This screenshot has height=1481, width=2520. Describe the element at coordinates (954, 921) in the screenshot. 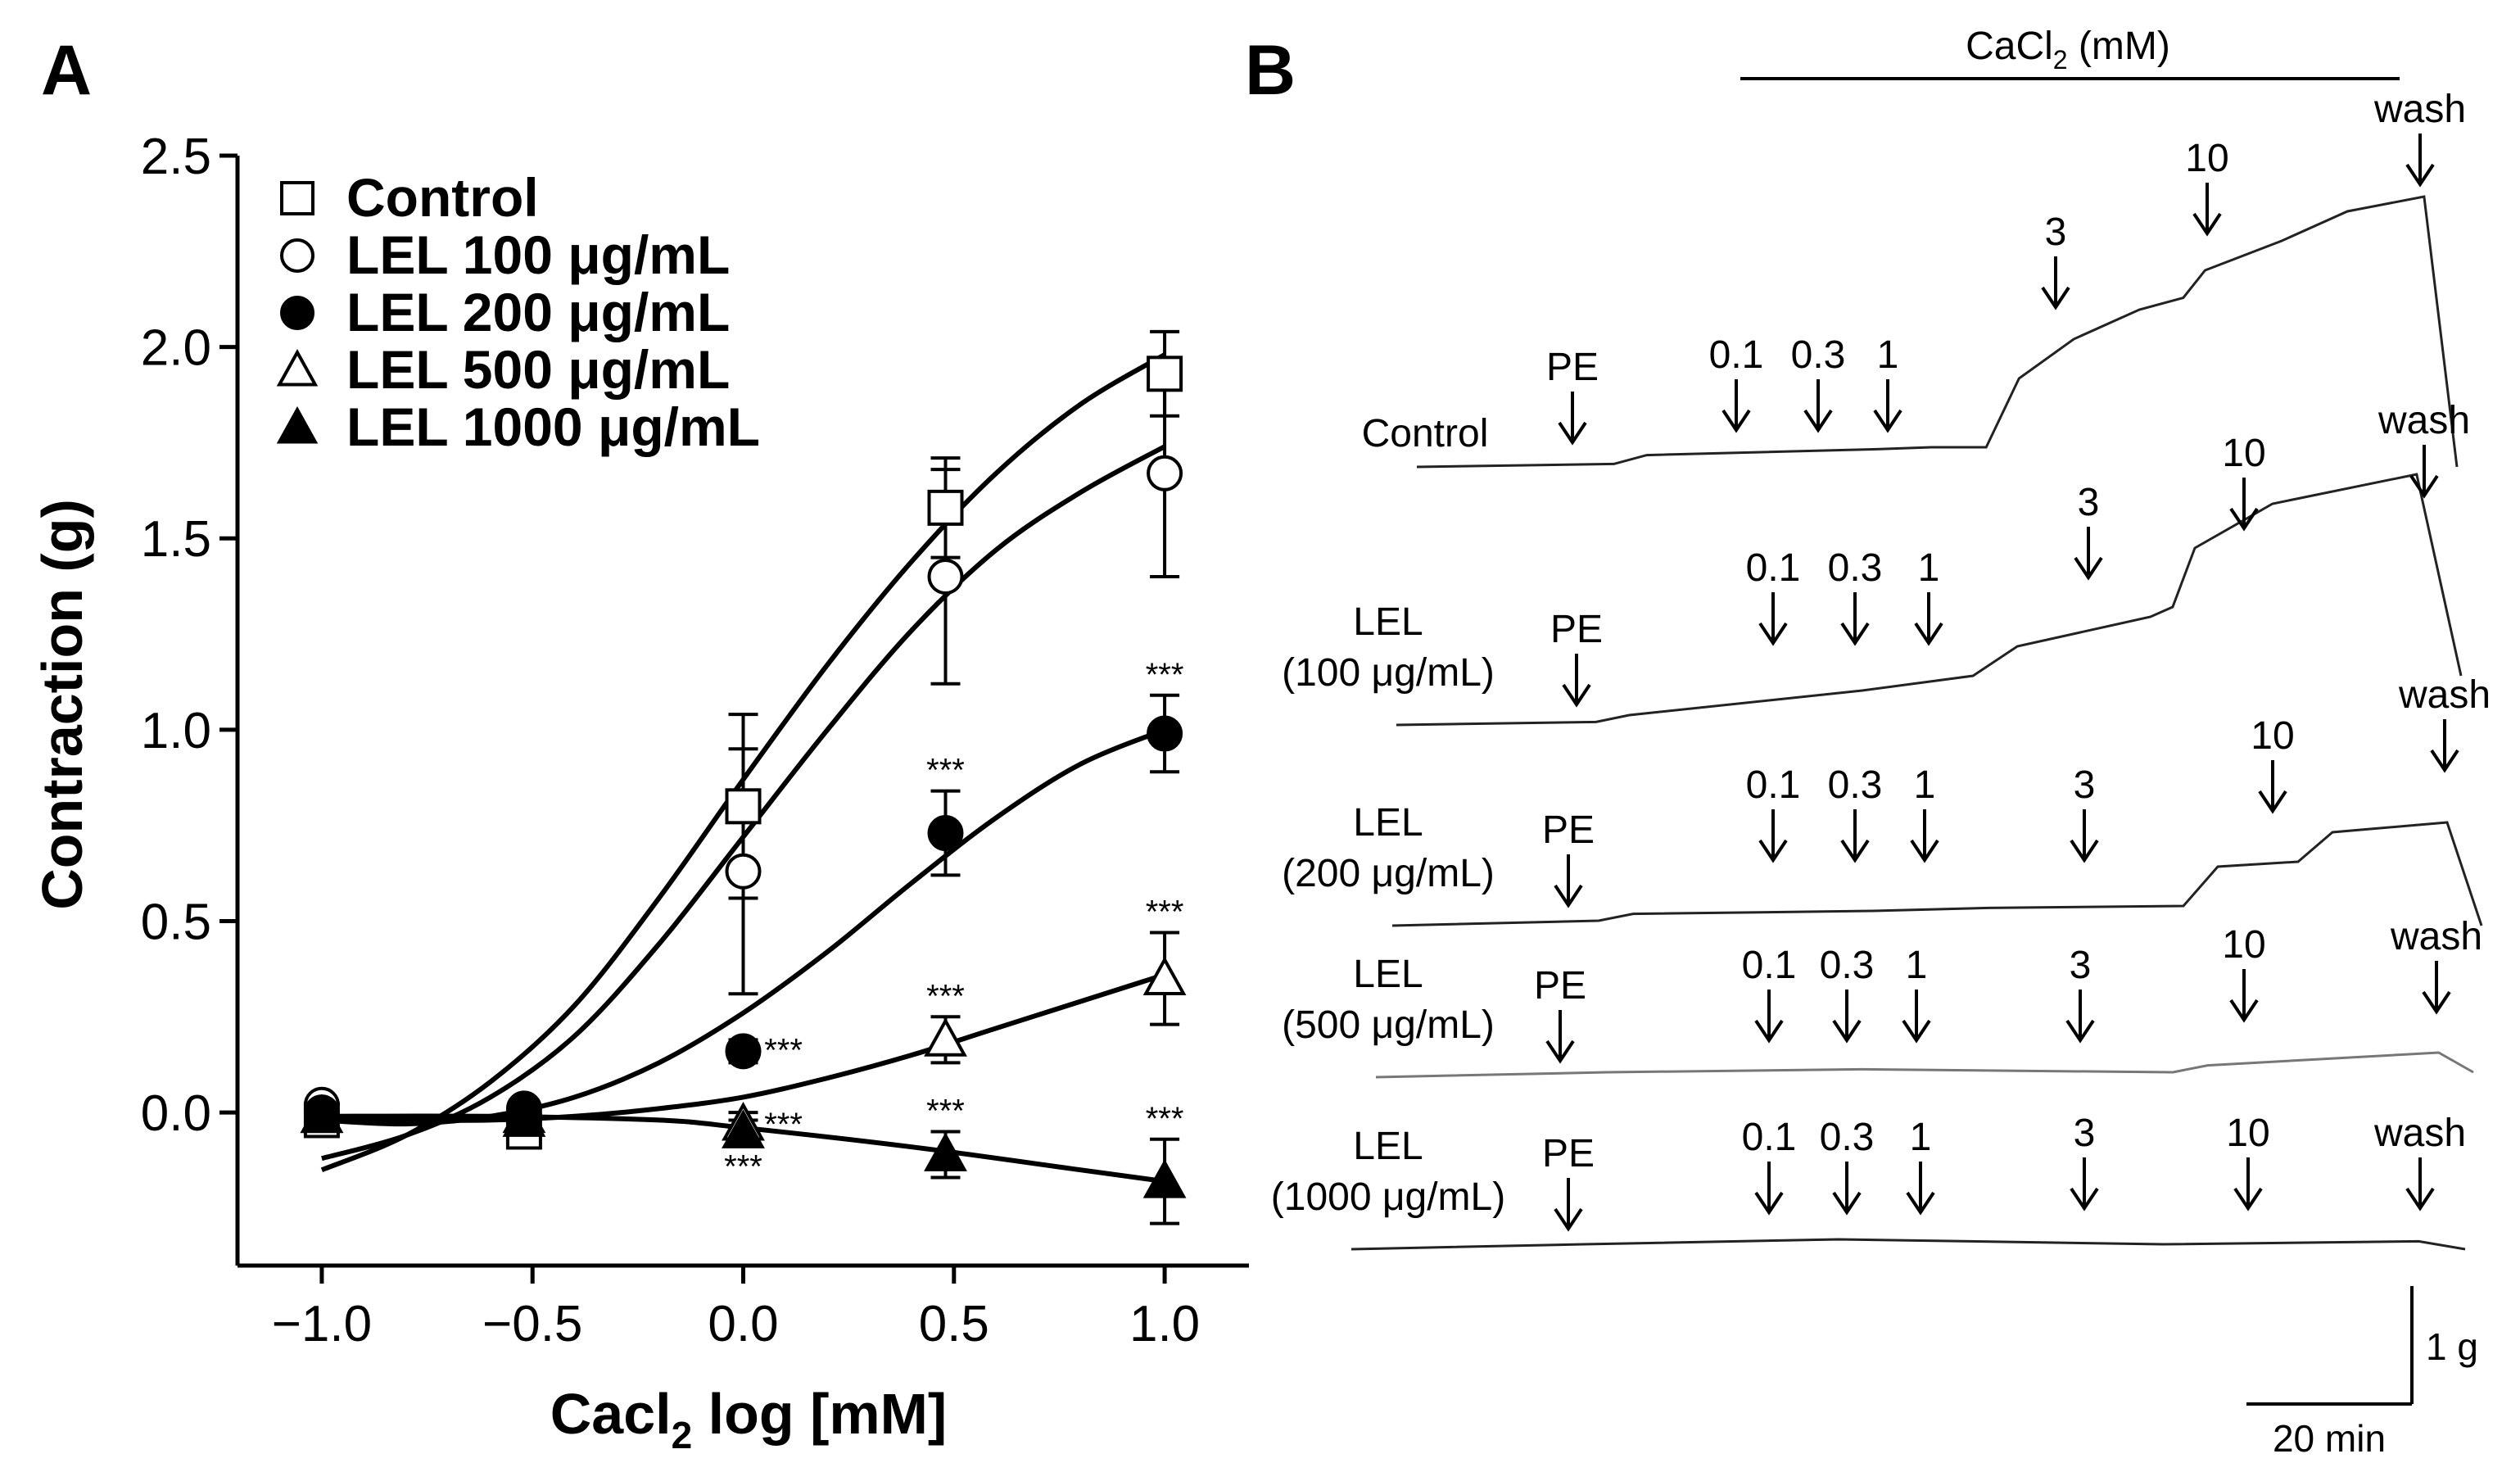

I see `panel-a-significance-labels: ************************ ***` at that location.